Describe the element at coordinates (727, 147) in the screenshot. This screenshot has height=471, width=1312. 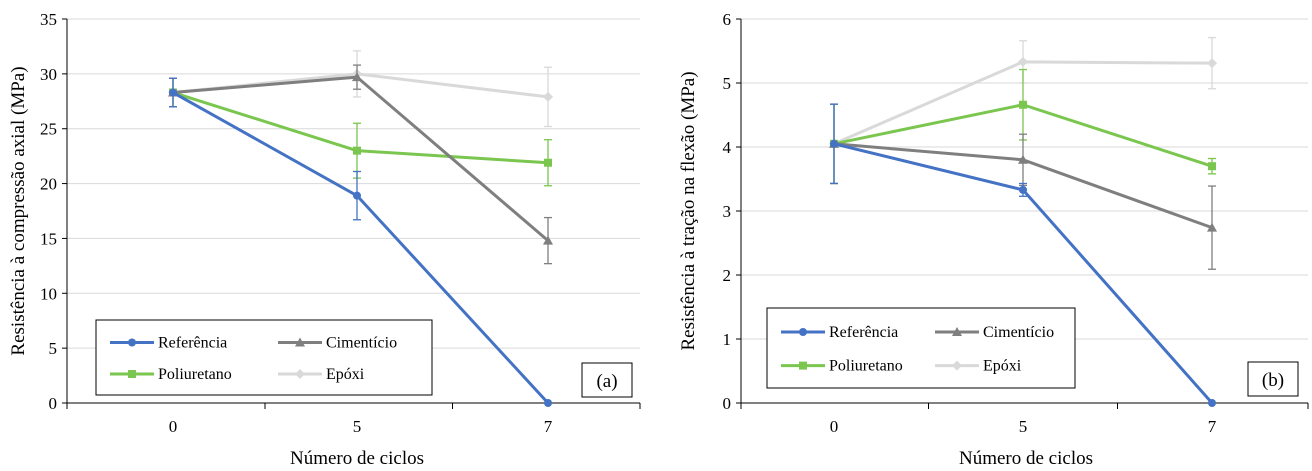
I see `y-tick-label: 4` at that location.